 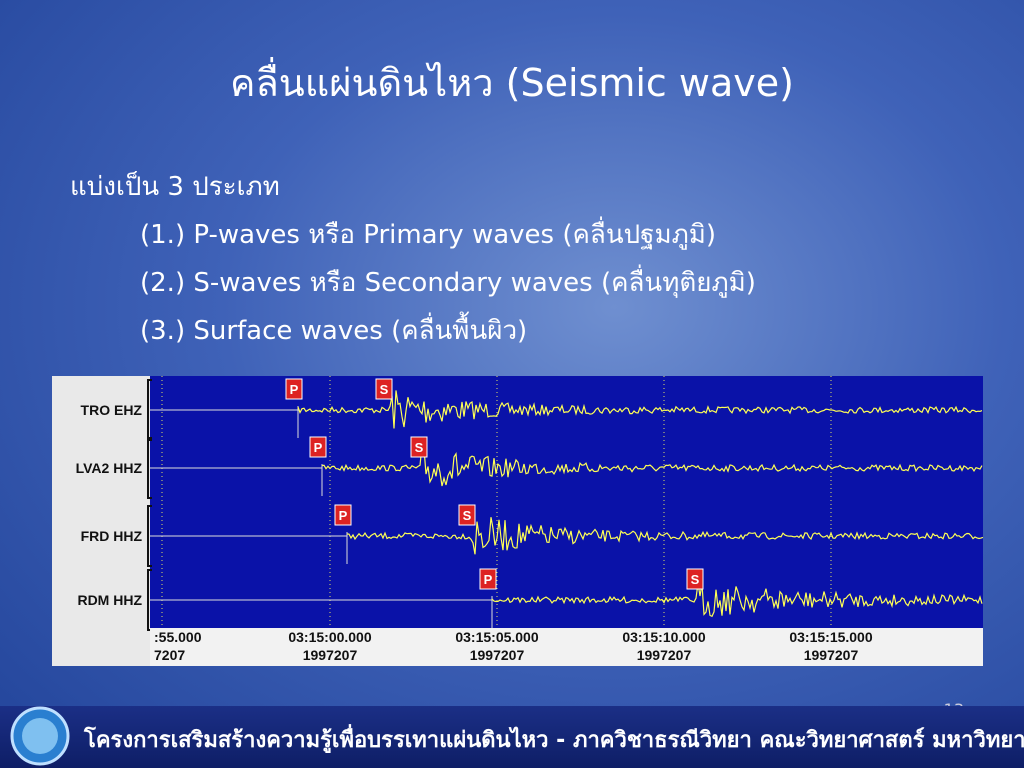 What do you see at coordinates (566, 647) in the screenshot?
I see `time-axis` at bounding box center [566, 647].